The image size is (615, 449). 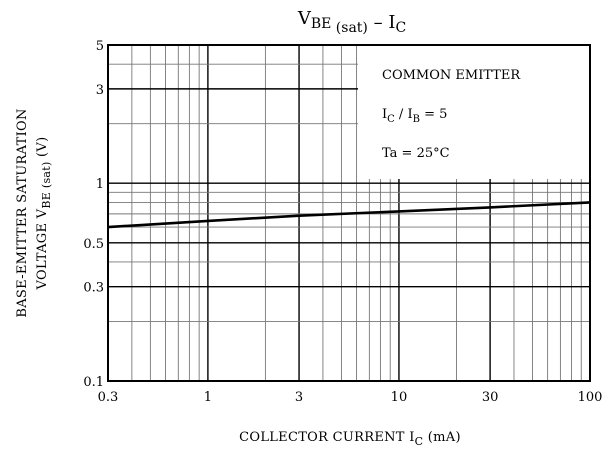 What do you see at coordinates (416, 119) in the screenshot?
I see `label-part: B` at bounding box center [416, 119].